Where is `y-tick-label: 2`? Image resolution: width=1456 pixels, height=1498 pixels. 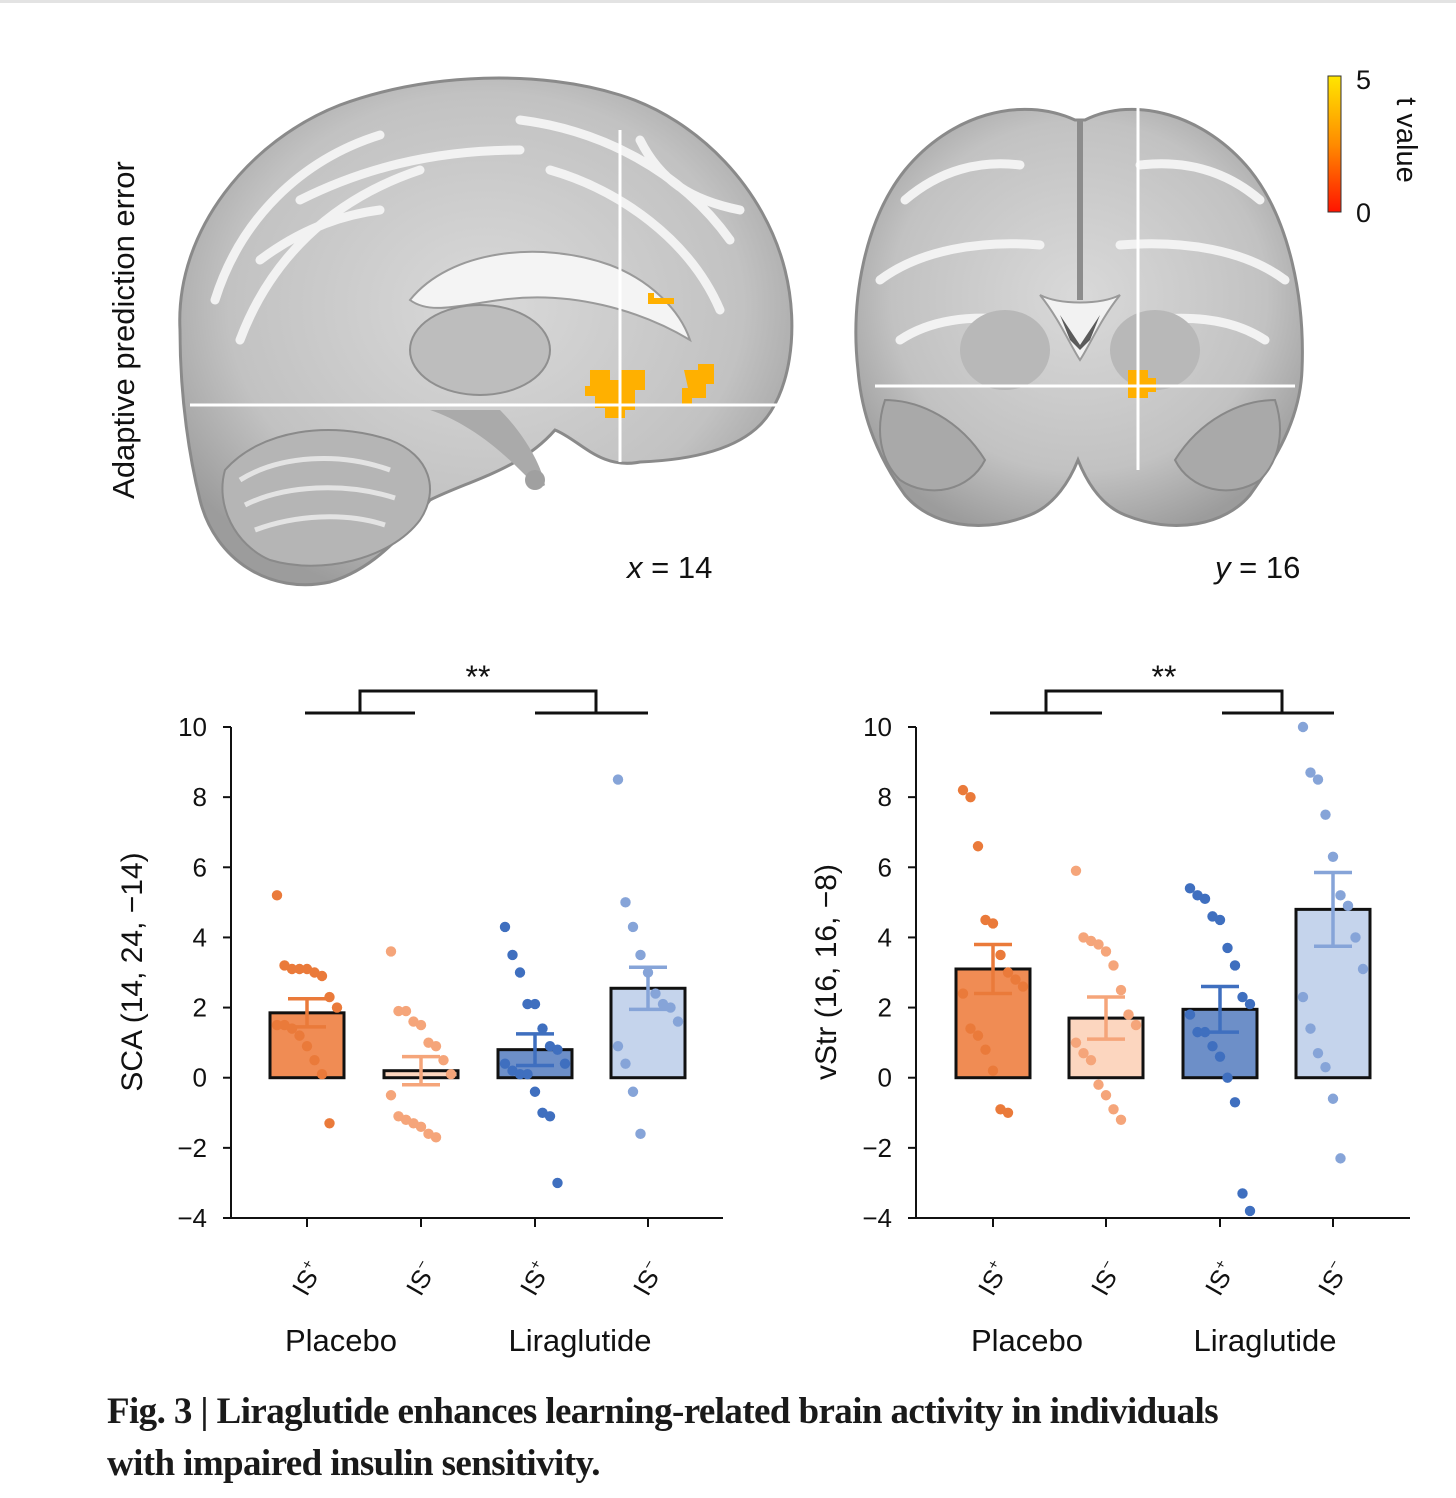 y-tick-label: 2 is located at coordinates (885, 1008).